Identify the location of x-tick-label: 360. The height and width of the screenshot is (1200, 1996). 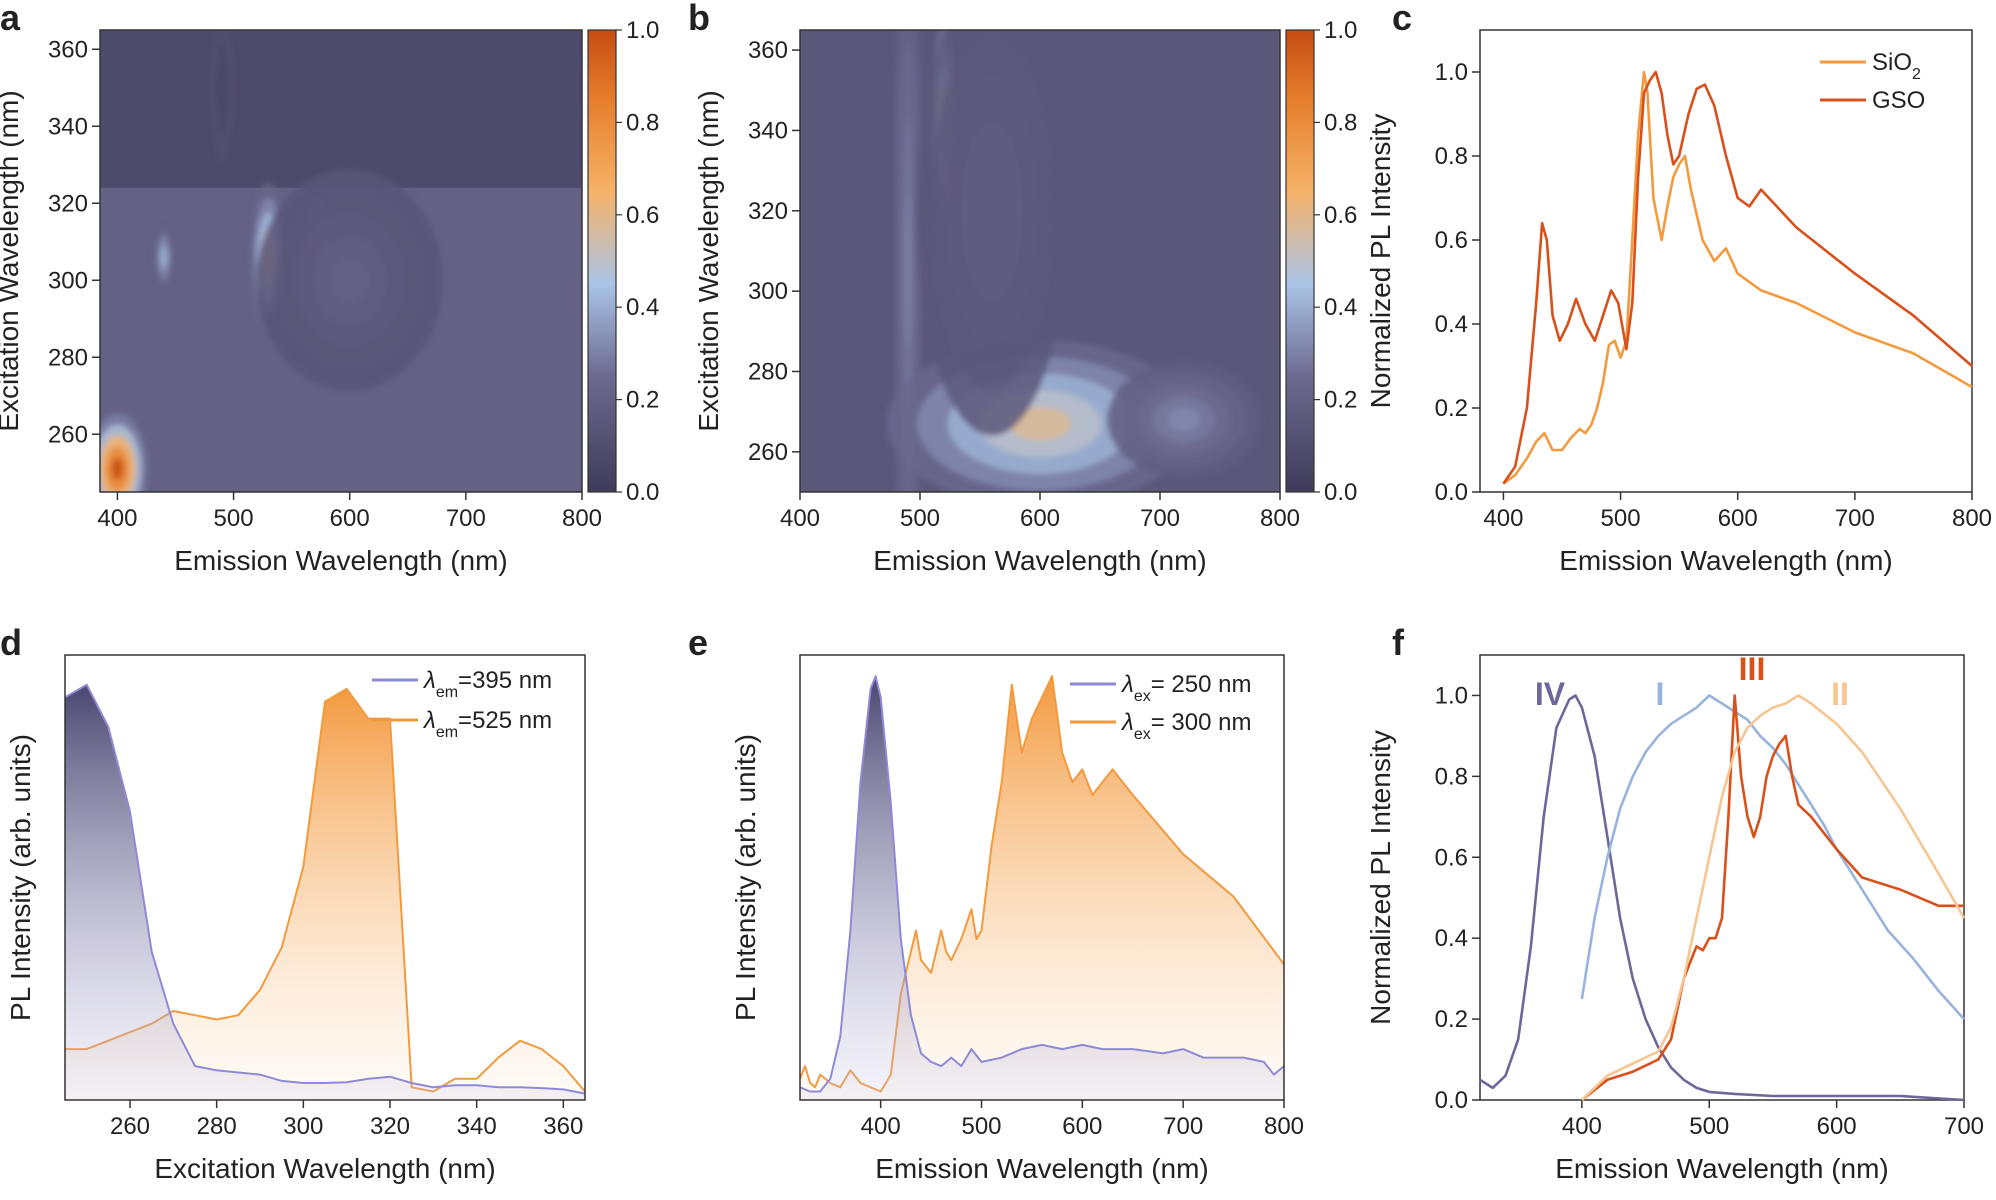
(563, 1126).